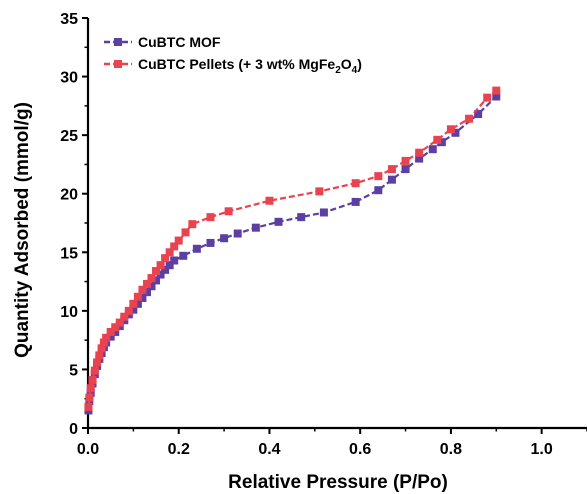 The width and height of the screenshot is (587, 494). Describe the element at coordinates (69, 253) in the screenshot. I see `y-tick-label: 15` at that location.